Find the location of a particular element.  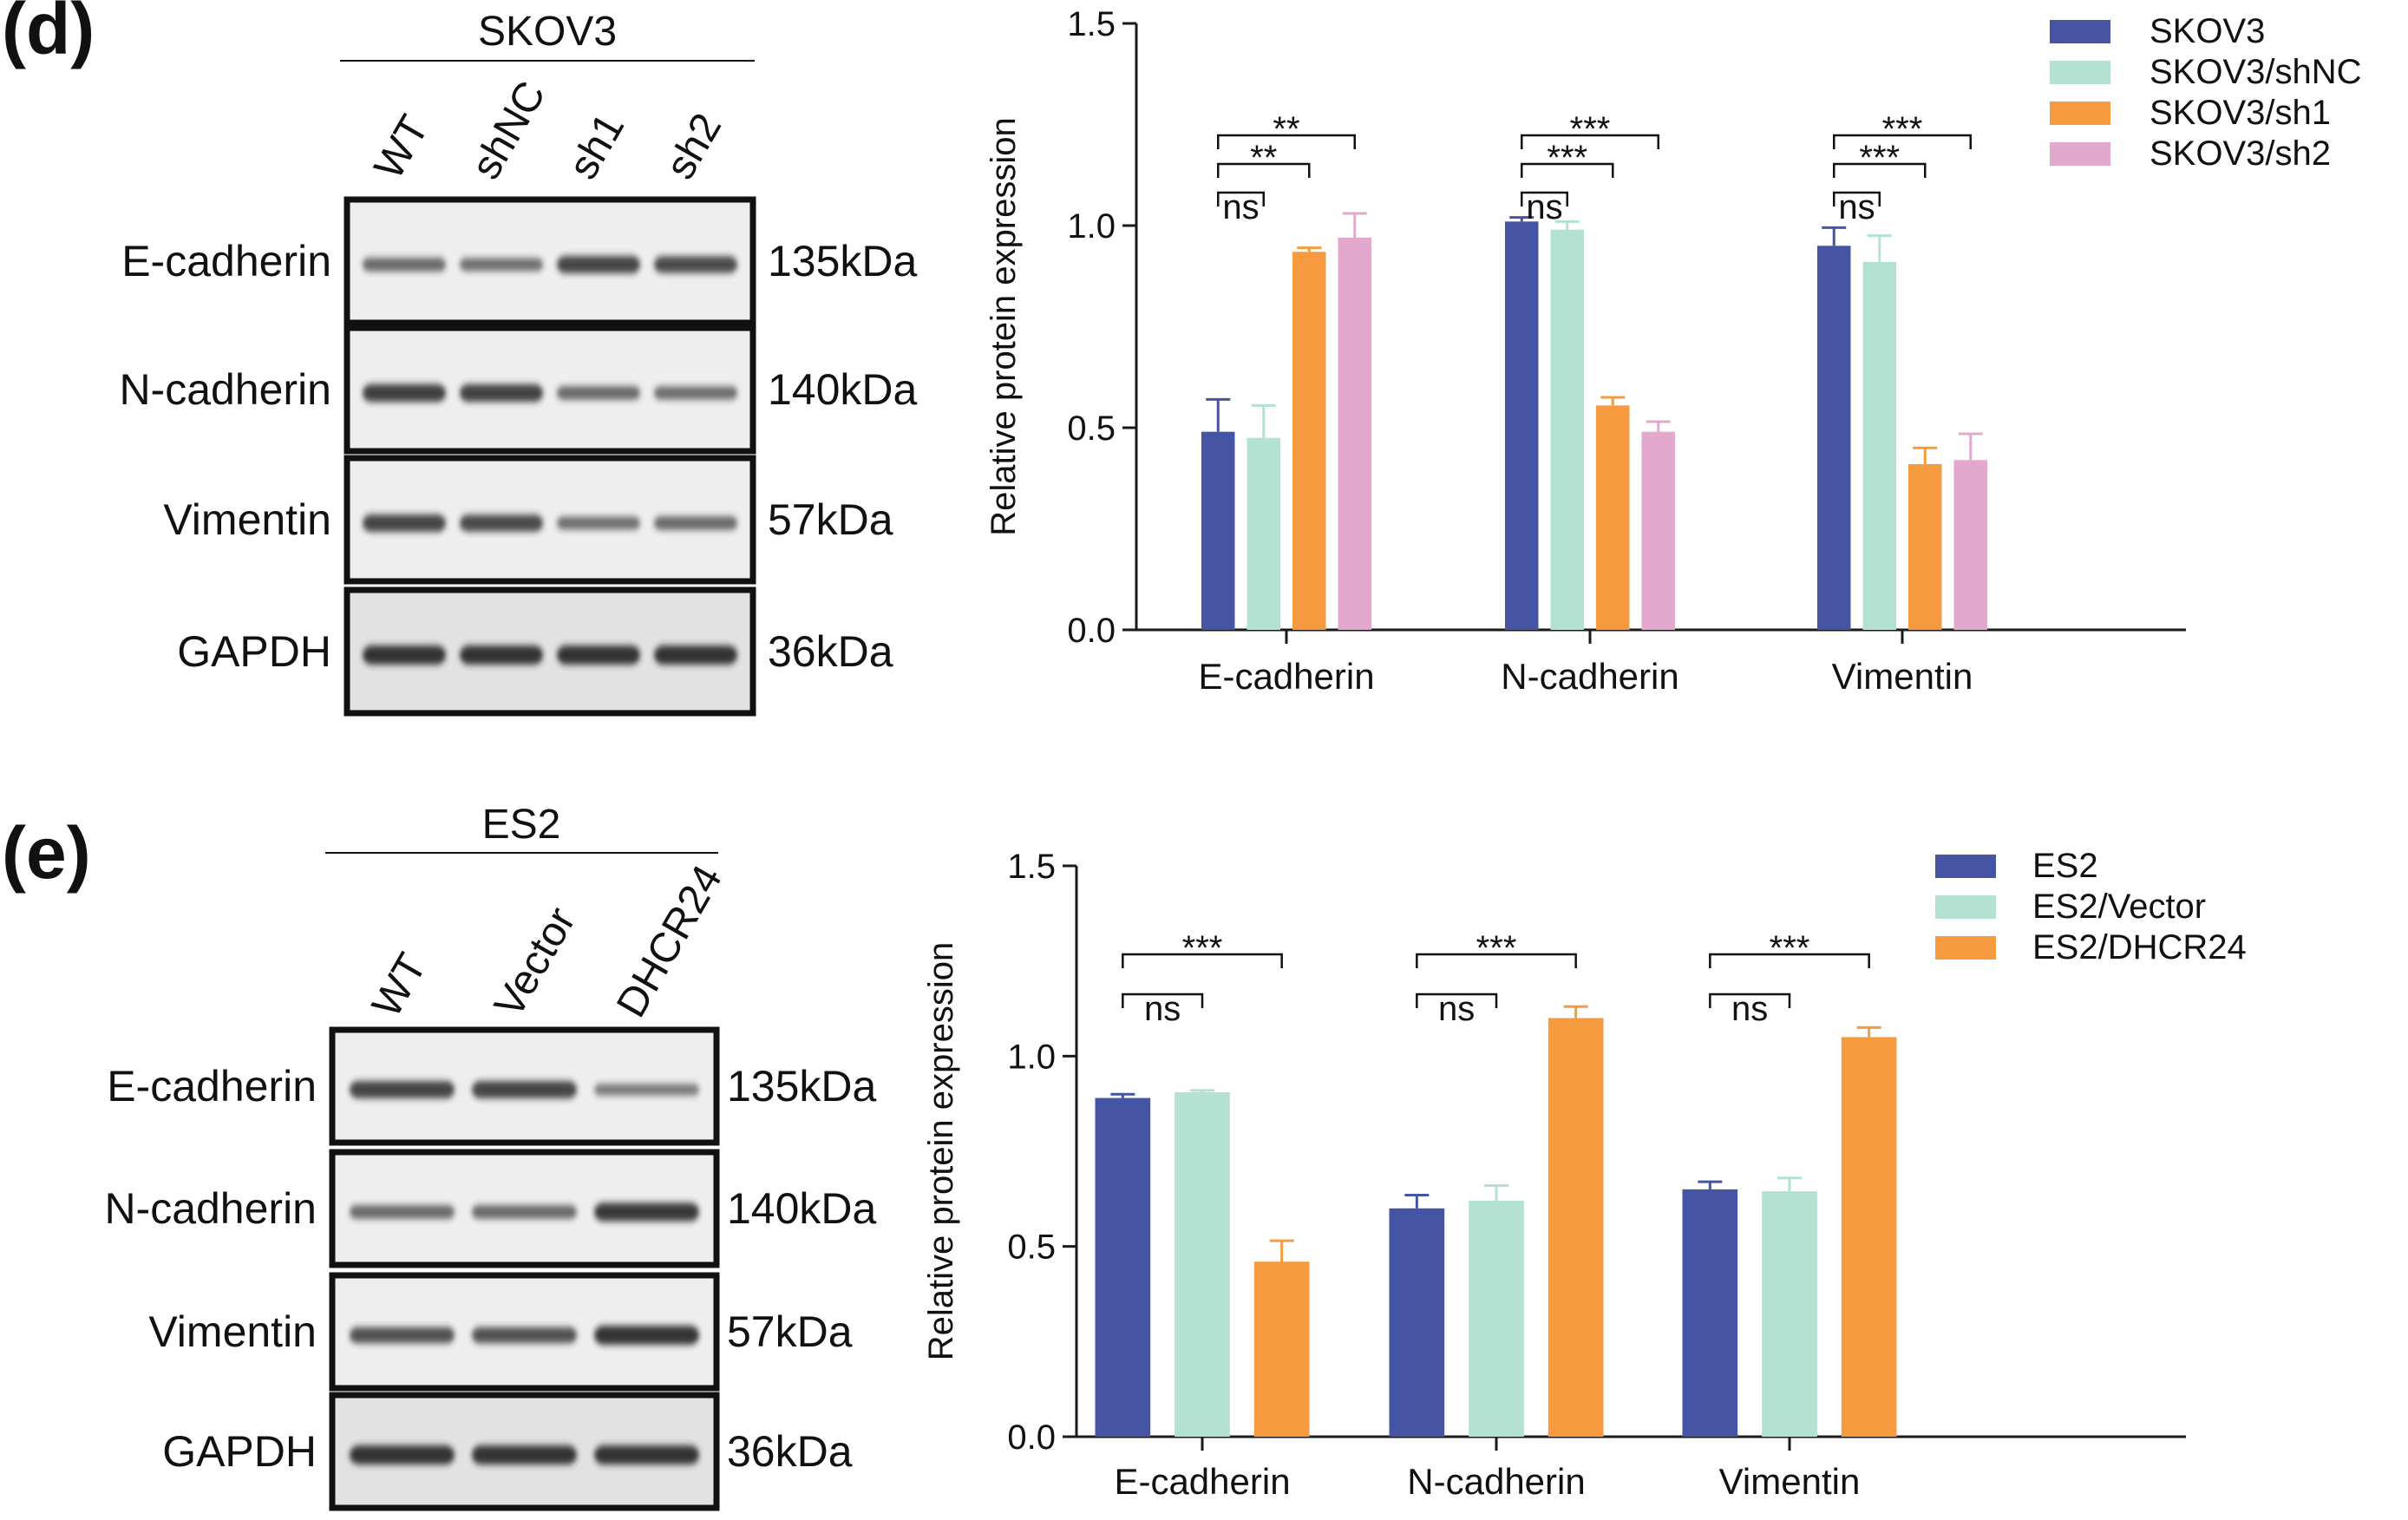

x-category-label-n-cadherin: N-cadherin is located at coordinates (1589, 676).